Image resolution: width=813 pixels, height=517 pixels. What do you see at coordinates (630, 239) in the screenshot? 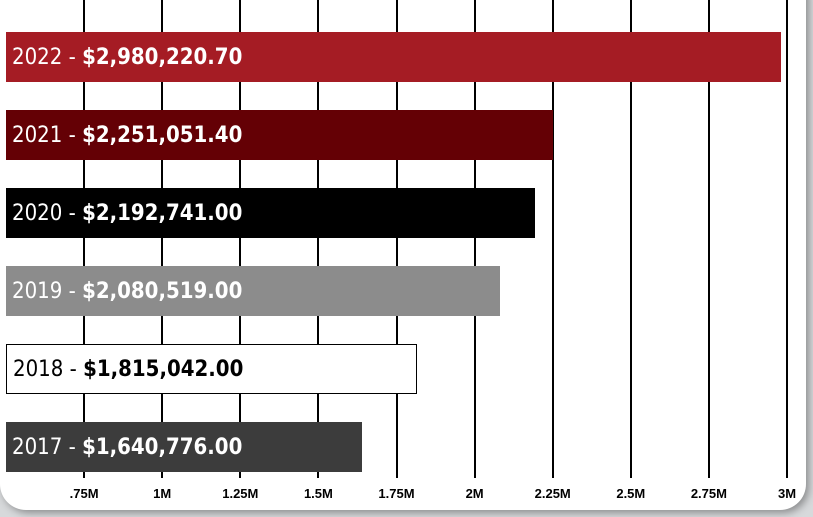
I see `gridline-2p5M` at bounding box center [630, 239].